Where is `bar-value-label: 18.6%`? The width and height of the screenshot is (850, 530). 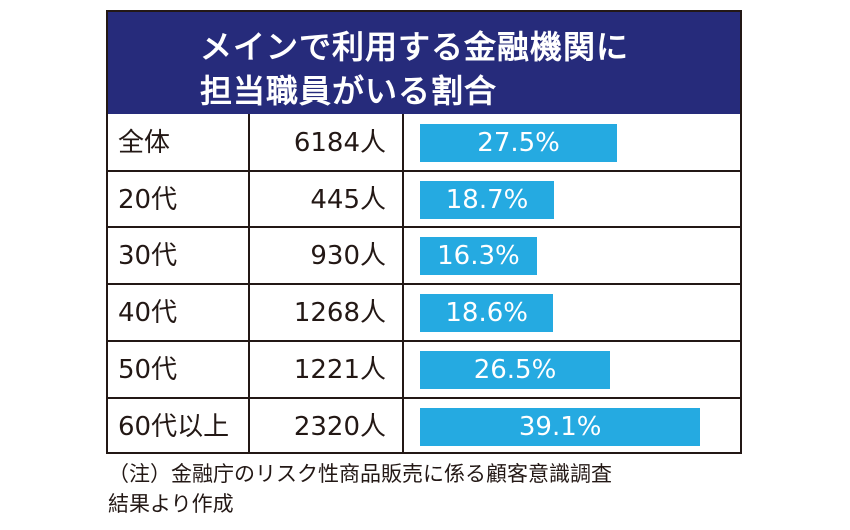 bar-value-label: 18.6% is located at coordinates (486, 313).